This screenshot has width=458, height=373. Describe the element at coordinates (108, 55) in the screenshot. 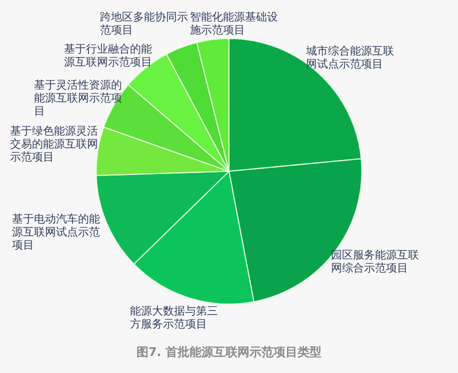

I see `slice-label: 基于行业融合的能源互联网示范项目` at that location.